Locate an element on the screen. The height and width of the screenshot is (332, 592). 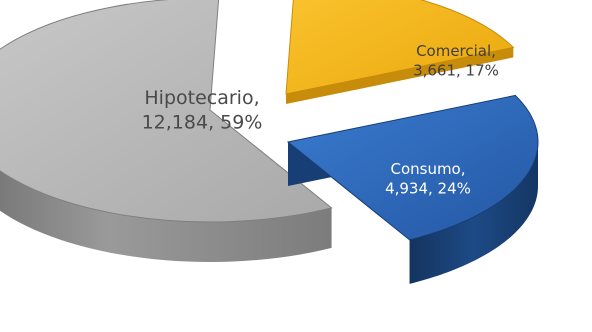
slice-comercial is located at coordinates (400, 47).